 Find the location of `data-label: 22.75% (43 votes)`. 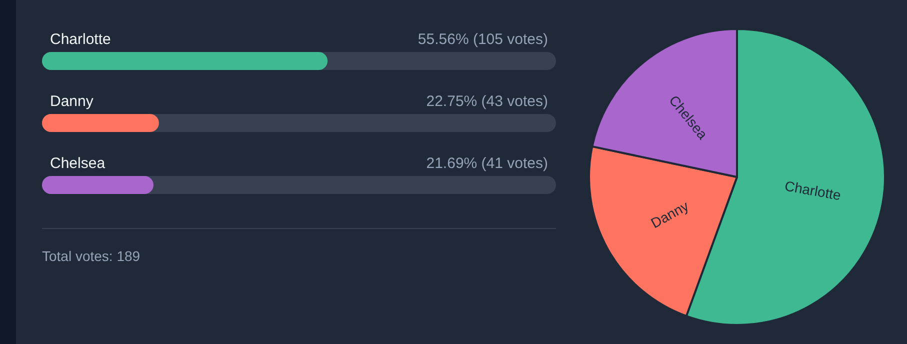

data-label: 22.75% (43 votes) is located at coordinates (487, 101).